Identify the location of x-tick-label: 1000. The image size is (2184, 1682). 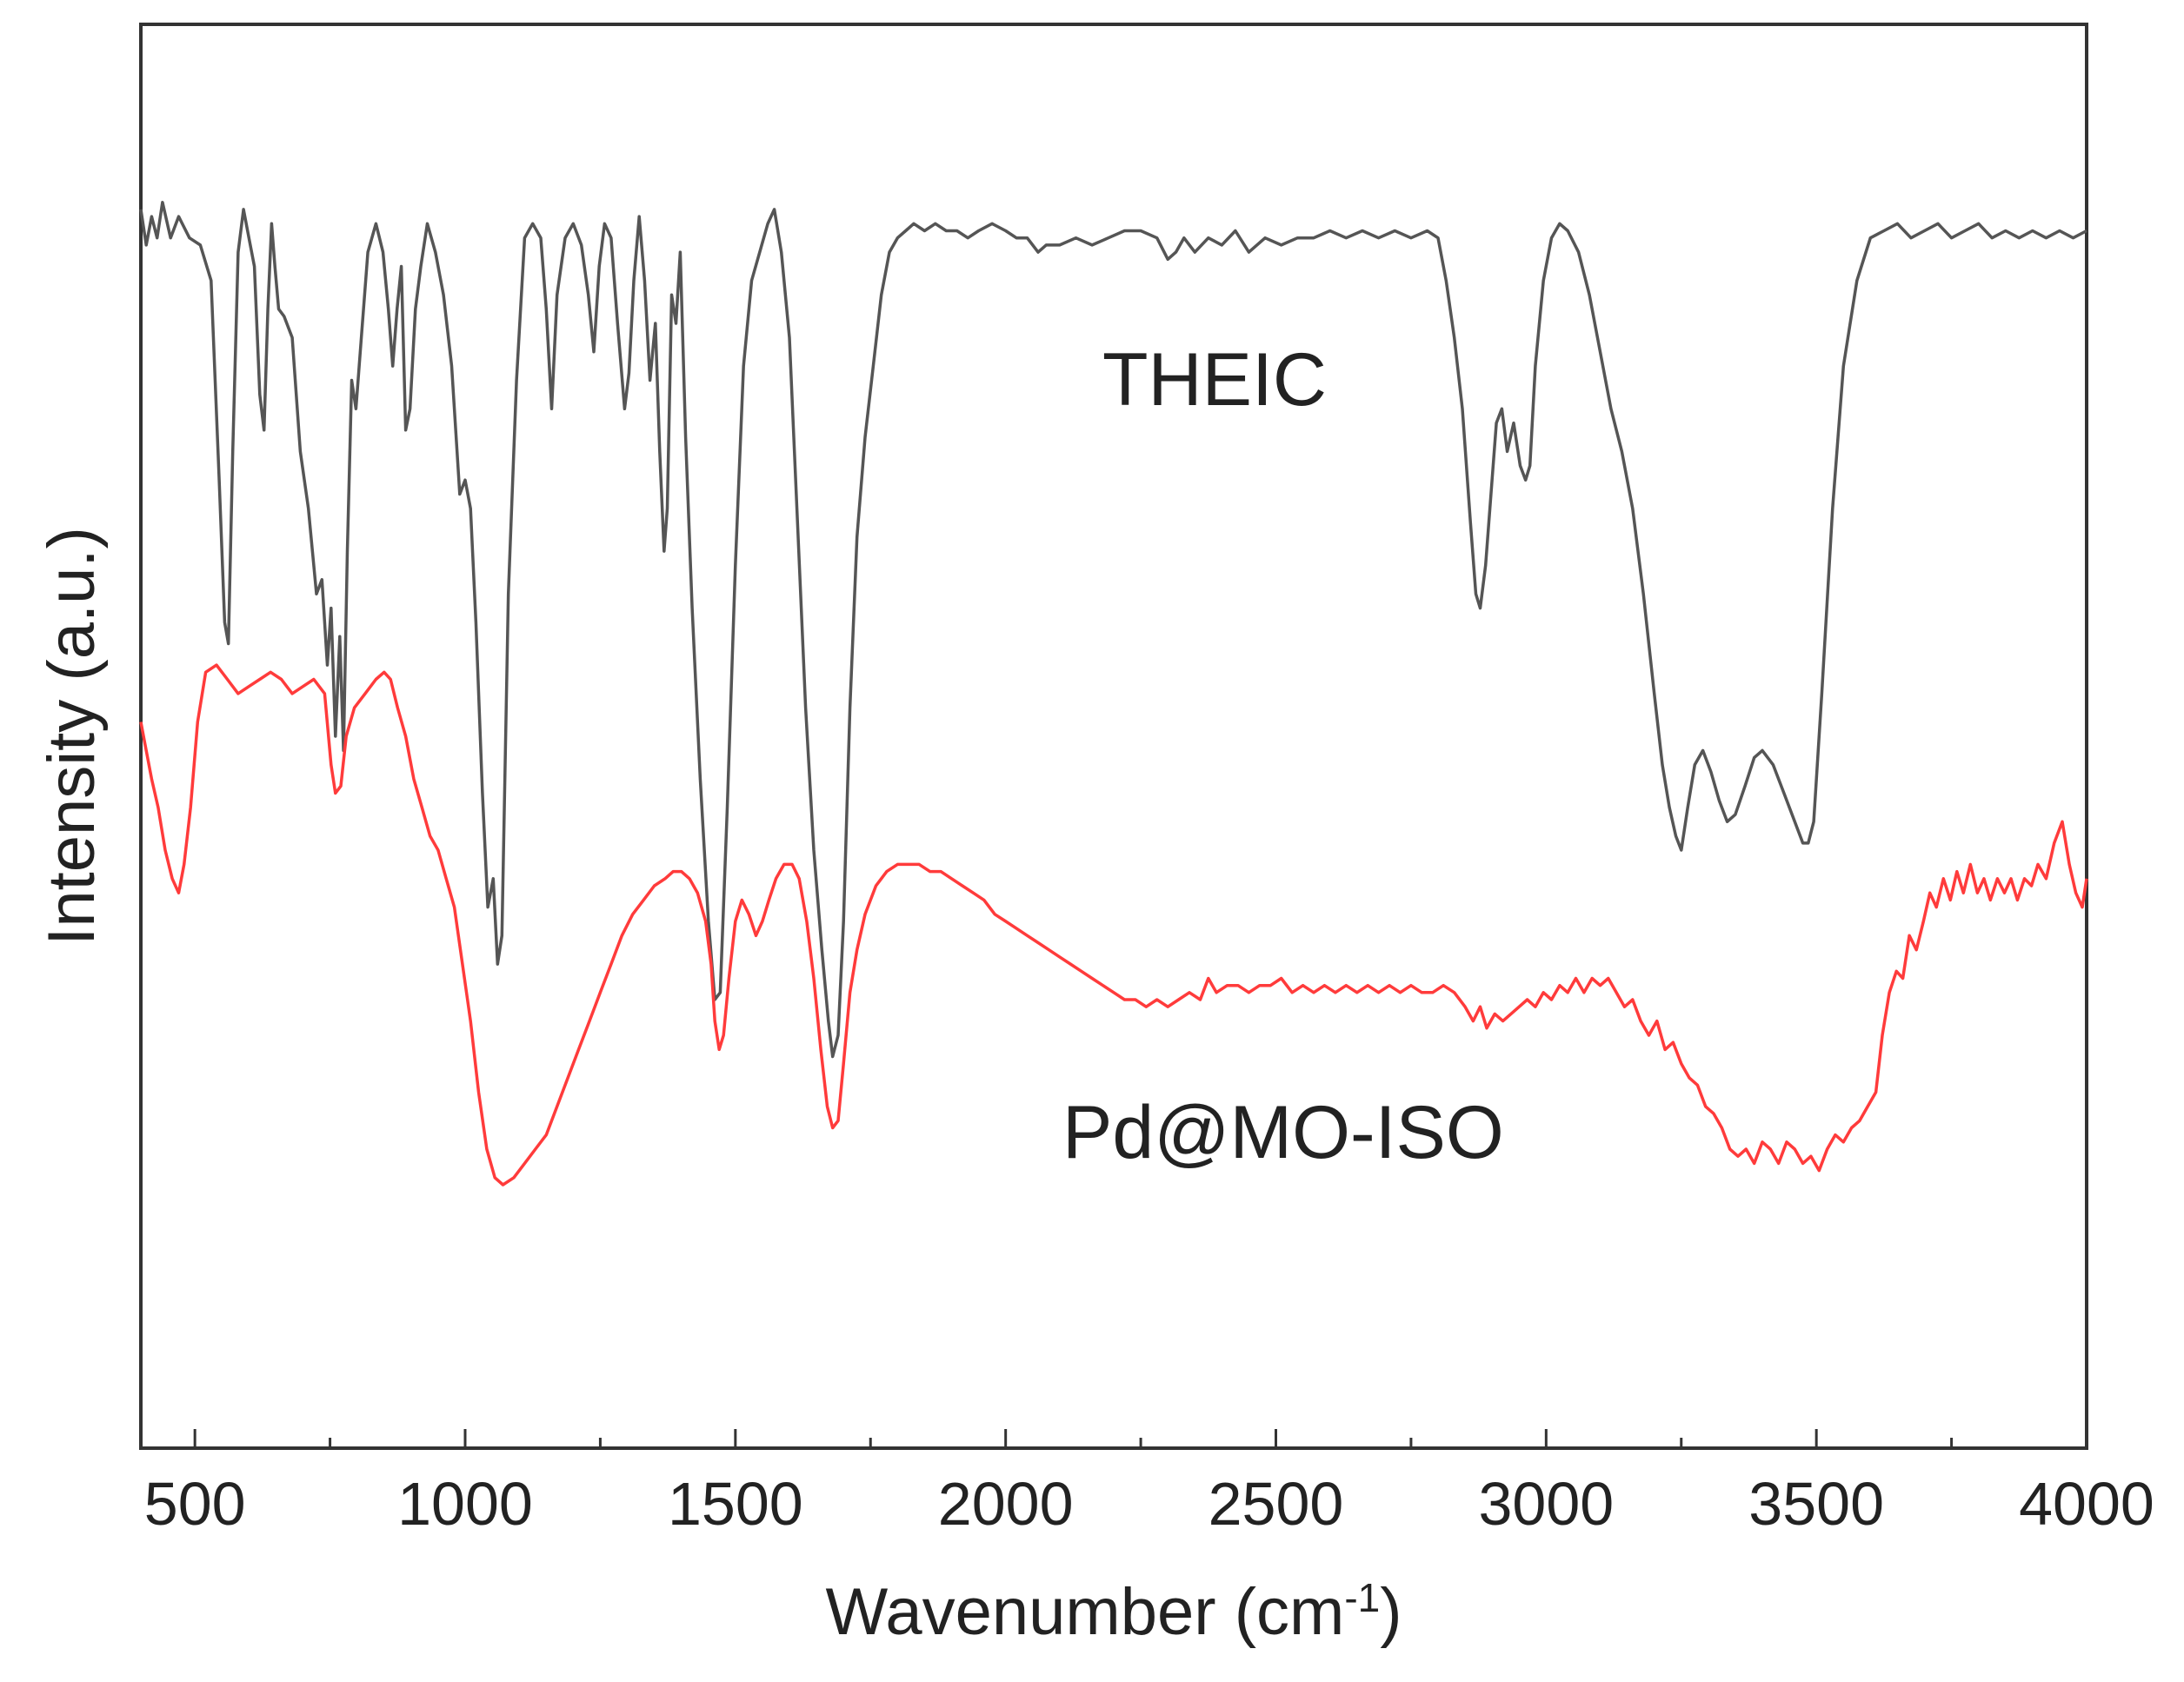
(465, 1504).